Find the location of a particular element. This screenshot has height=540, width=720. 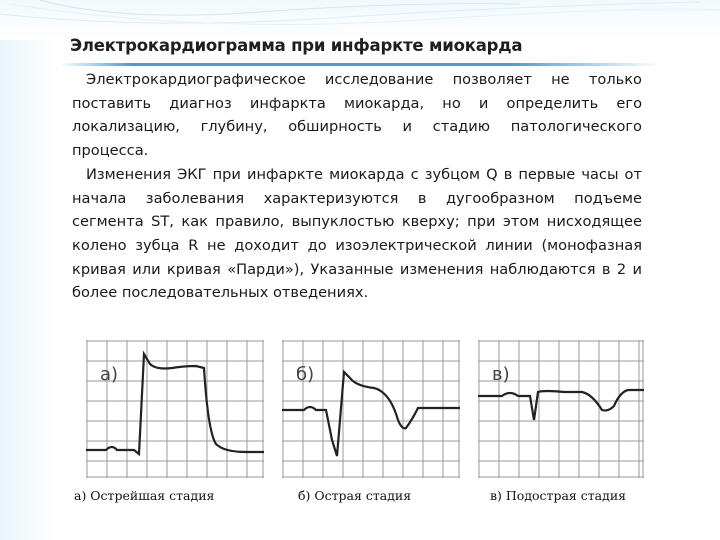

ecg-figure-a: а) is located at coordinates (175, 409).